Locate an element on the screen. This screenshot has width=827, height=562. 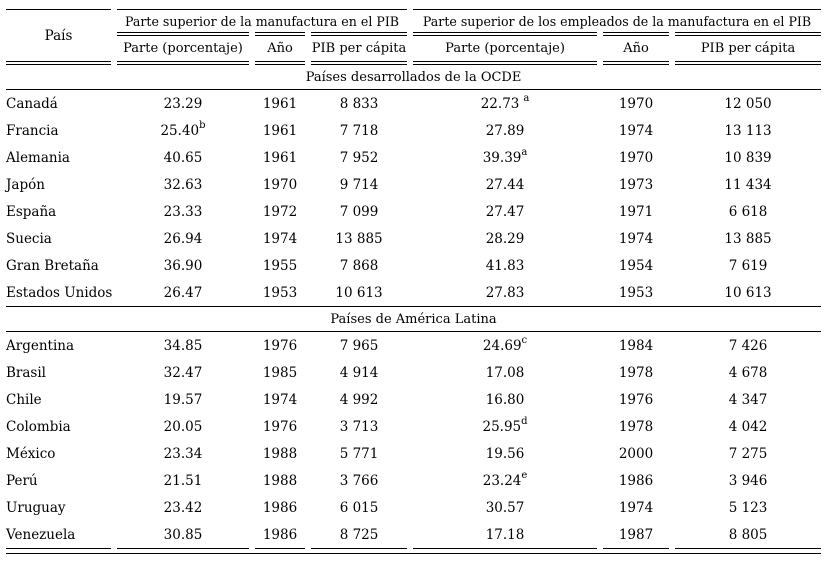
footnote-marker: b is located at coordinates (202, 125).